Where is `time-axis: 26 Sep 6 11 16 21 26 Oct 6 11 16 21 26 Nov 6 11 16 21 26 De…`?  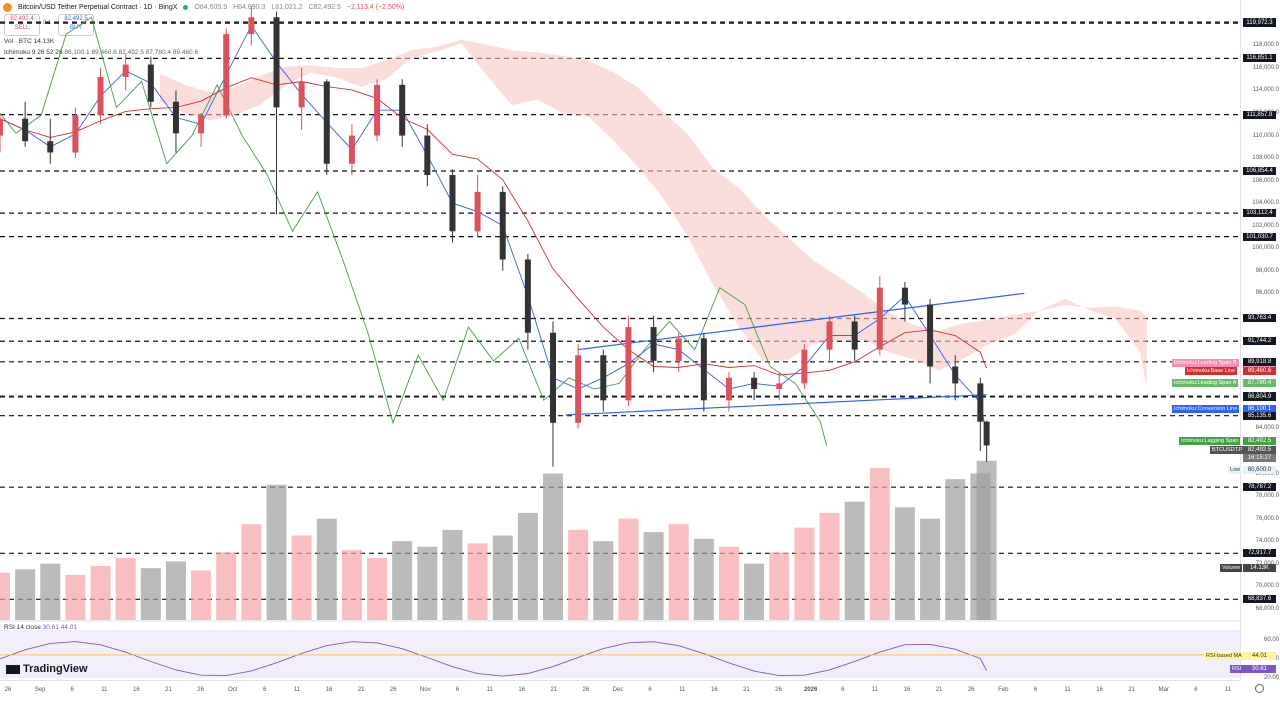 time-axis: 26 Sep 6 11 16 21 26 Oct 6 11 16 21 26 Nov 6 11 16 21 26 De… is located at coordinates (620, 690).